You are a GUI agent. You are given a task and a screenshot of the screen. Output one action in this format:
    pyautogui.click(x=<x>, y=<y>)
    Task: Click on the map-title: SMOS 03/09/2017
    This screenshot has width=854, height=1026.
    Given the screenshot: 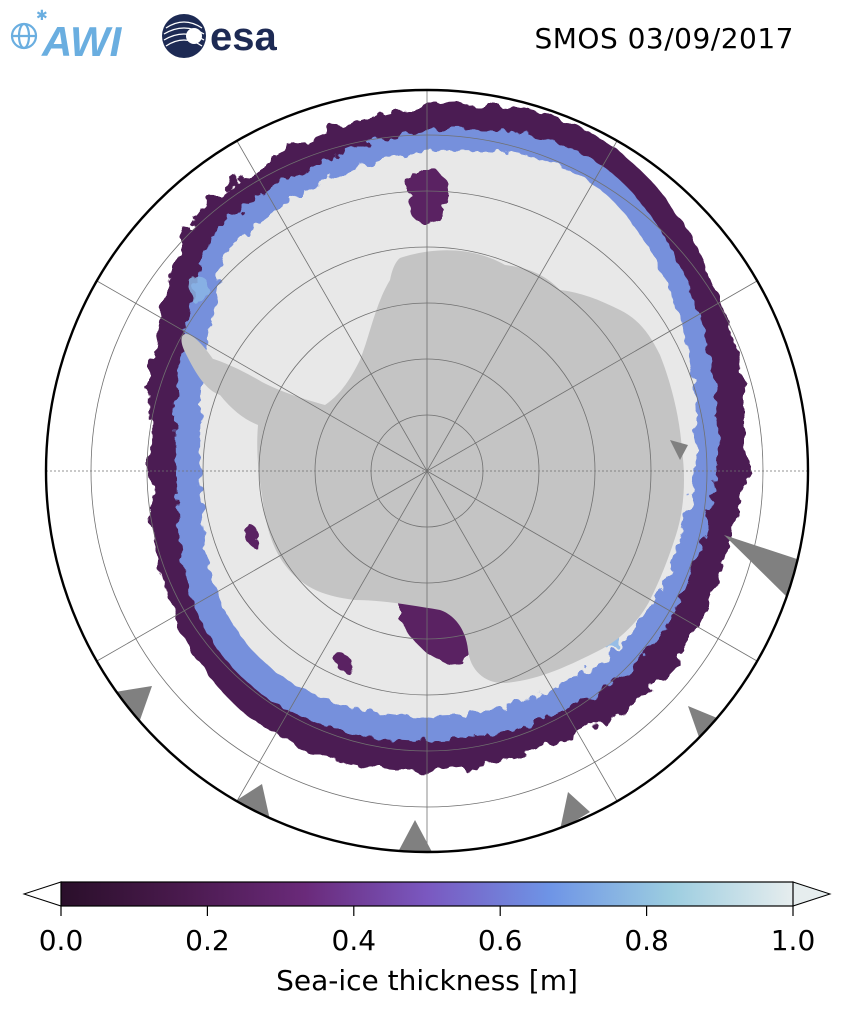 What is the action you would take?
    pyautogui.click(x=664, y=38)
    